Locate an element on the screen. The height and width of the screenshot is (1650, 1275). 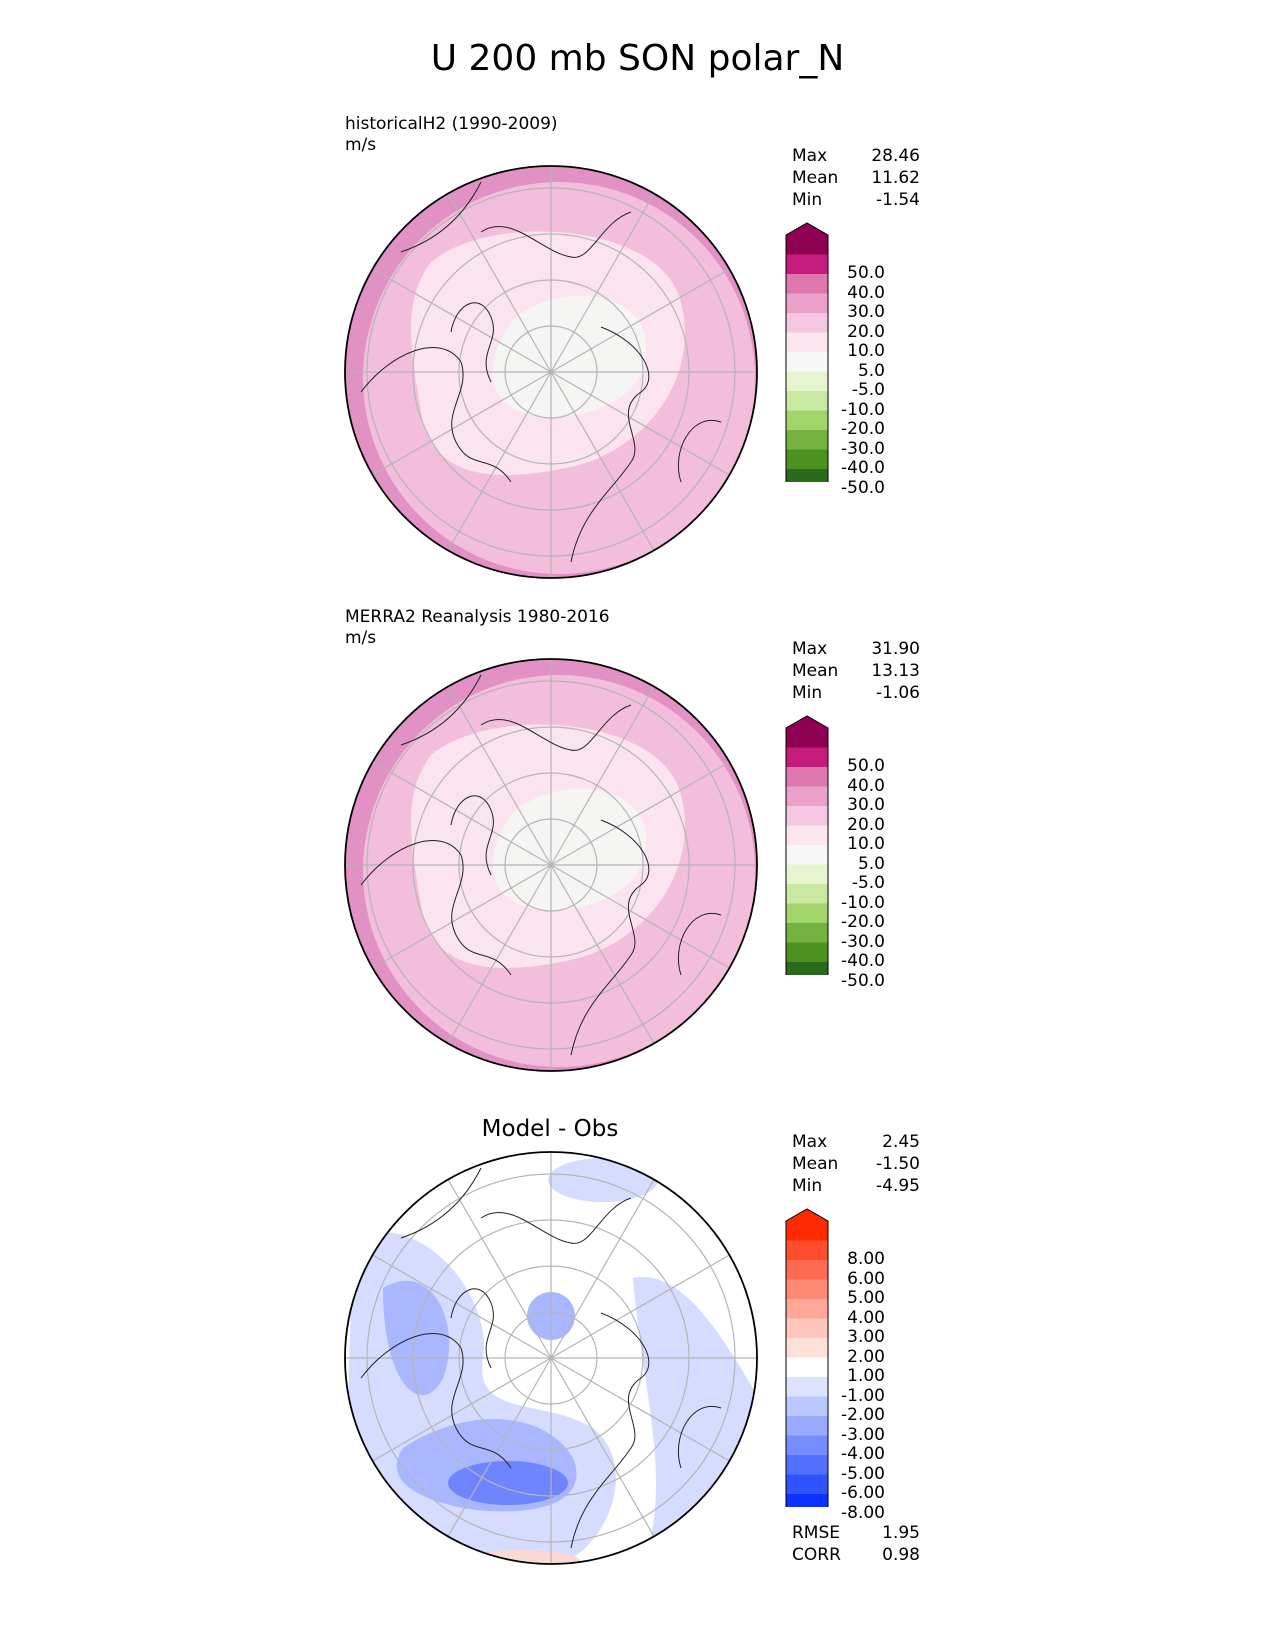
stat-row: Mean 11.62 is located at coordinates (856, 178).